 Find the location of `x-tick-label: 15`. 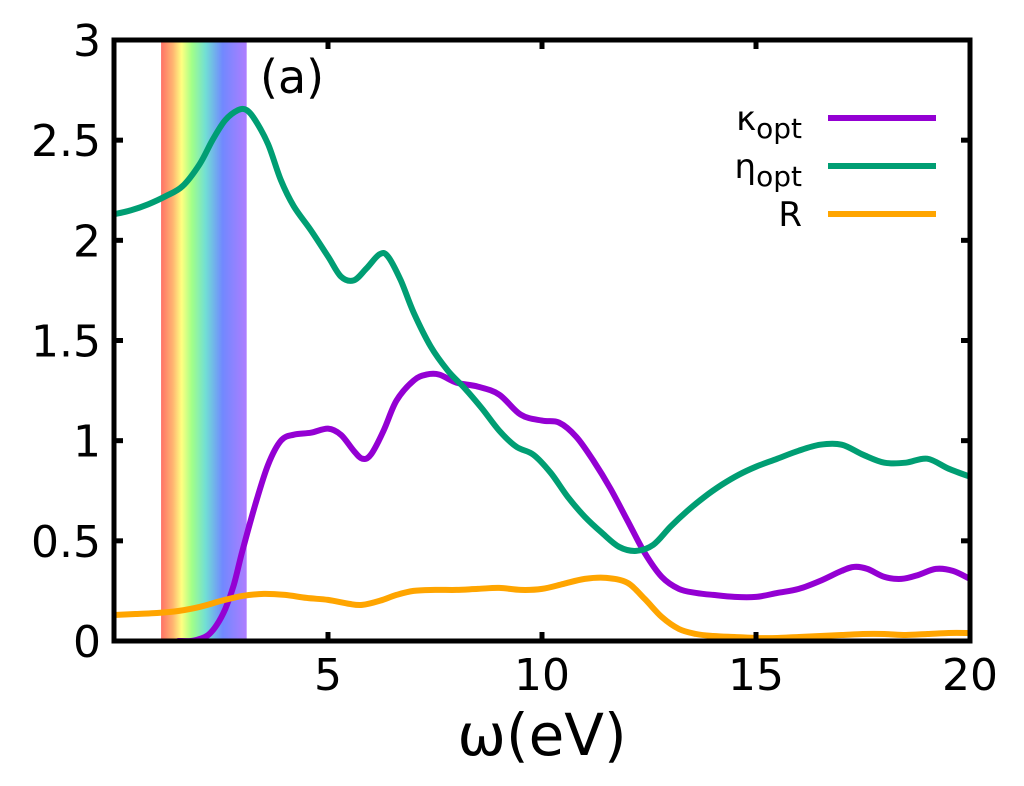

x-tick-label: 15 is located at coordinates (756, 675).